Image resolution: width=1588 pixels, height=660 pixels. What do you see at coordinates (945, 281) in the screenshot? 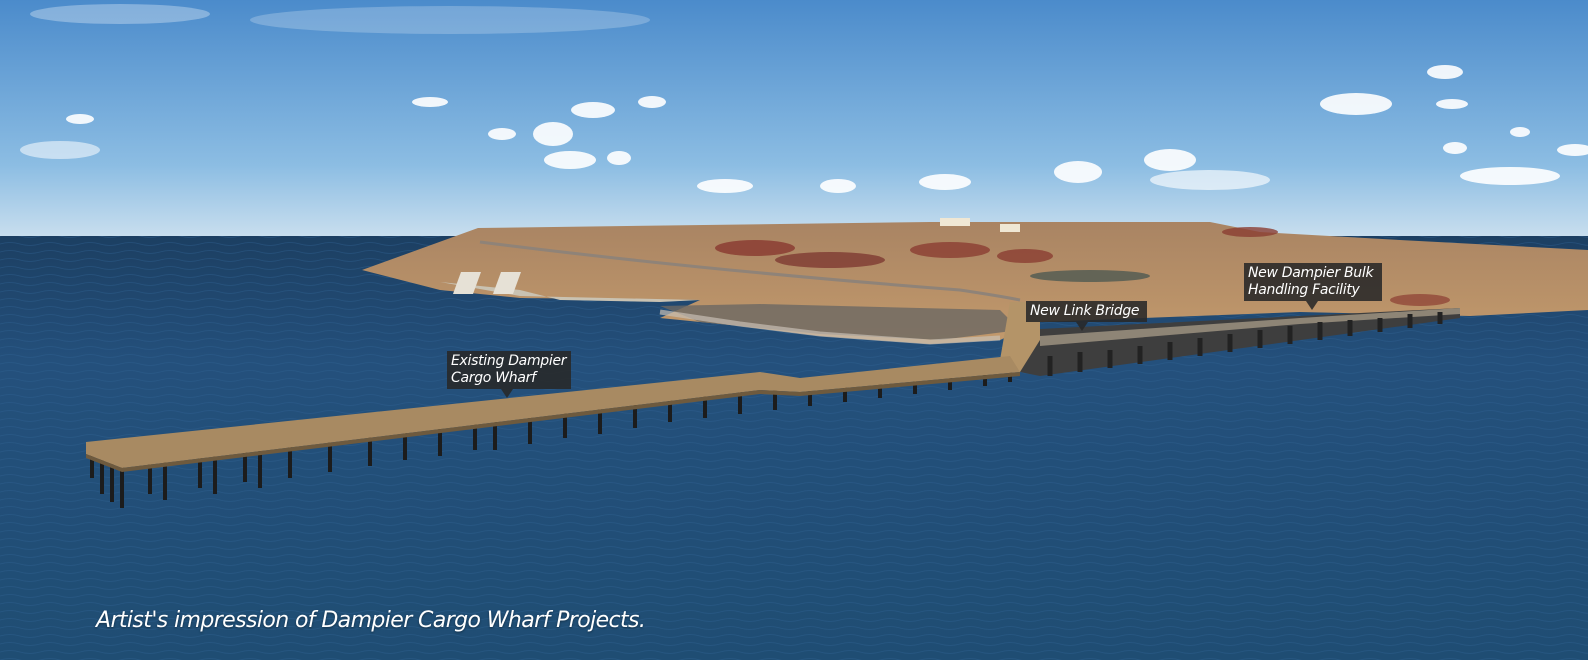
I see `island-details` at bounding box center [945, 281].